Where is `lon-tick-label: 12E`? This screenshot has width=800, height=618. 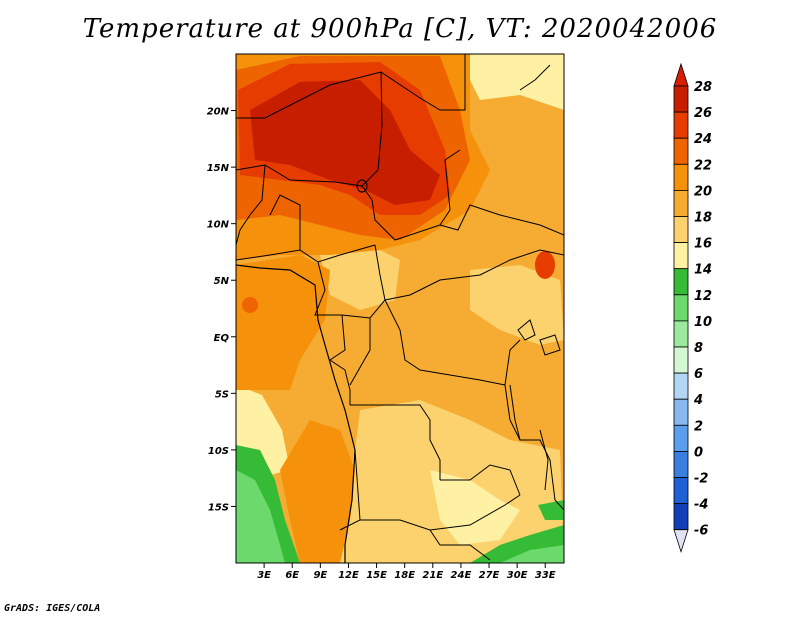 lon-tick-label: 12E is located at coordinates (348, 575).